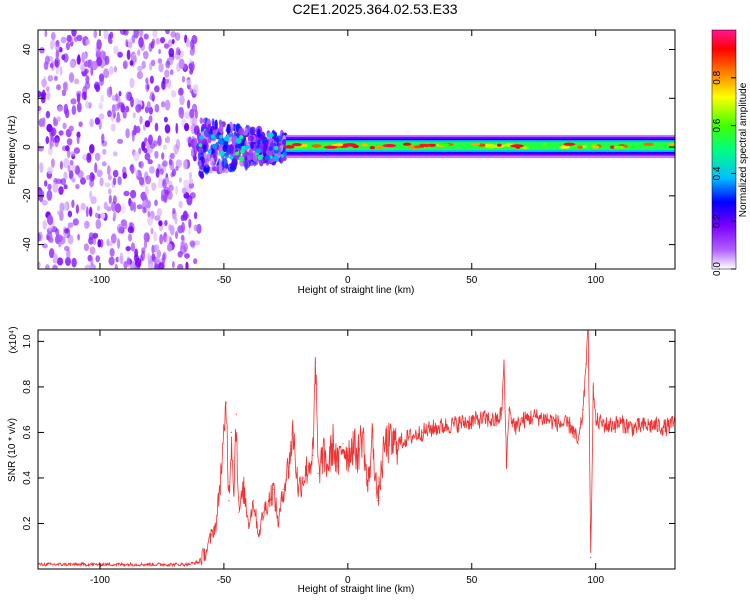  What do you see at coordinates (717, 77) in the screenshot?
I see `colorbar-tick-label: 0.8` at bounding box center [717, 77].